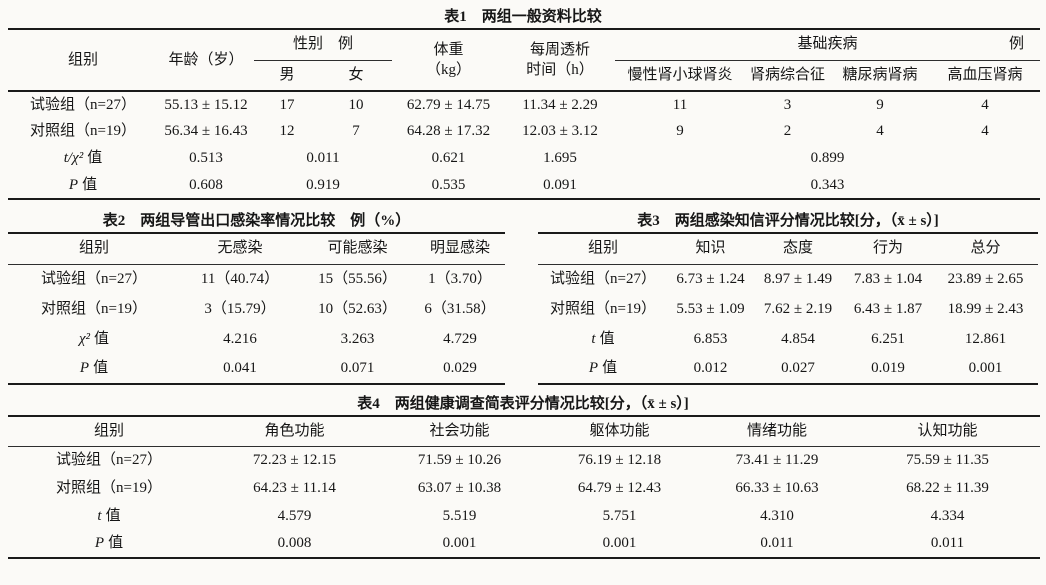  What do you see at coordinates (560, 50) in the screenshot?
I see `column-header-dialysis-line1: 每周透析` at bounding box center [560, 50].